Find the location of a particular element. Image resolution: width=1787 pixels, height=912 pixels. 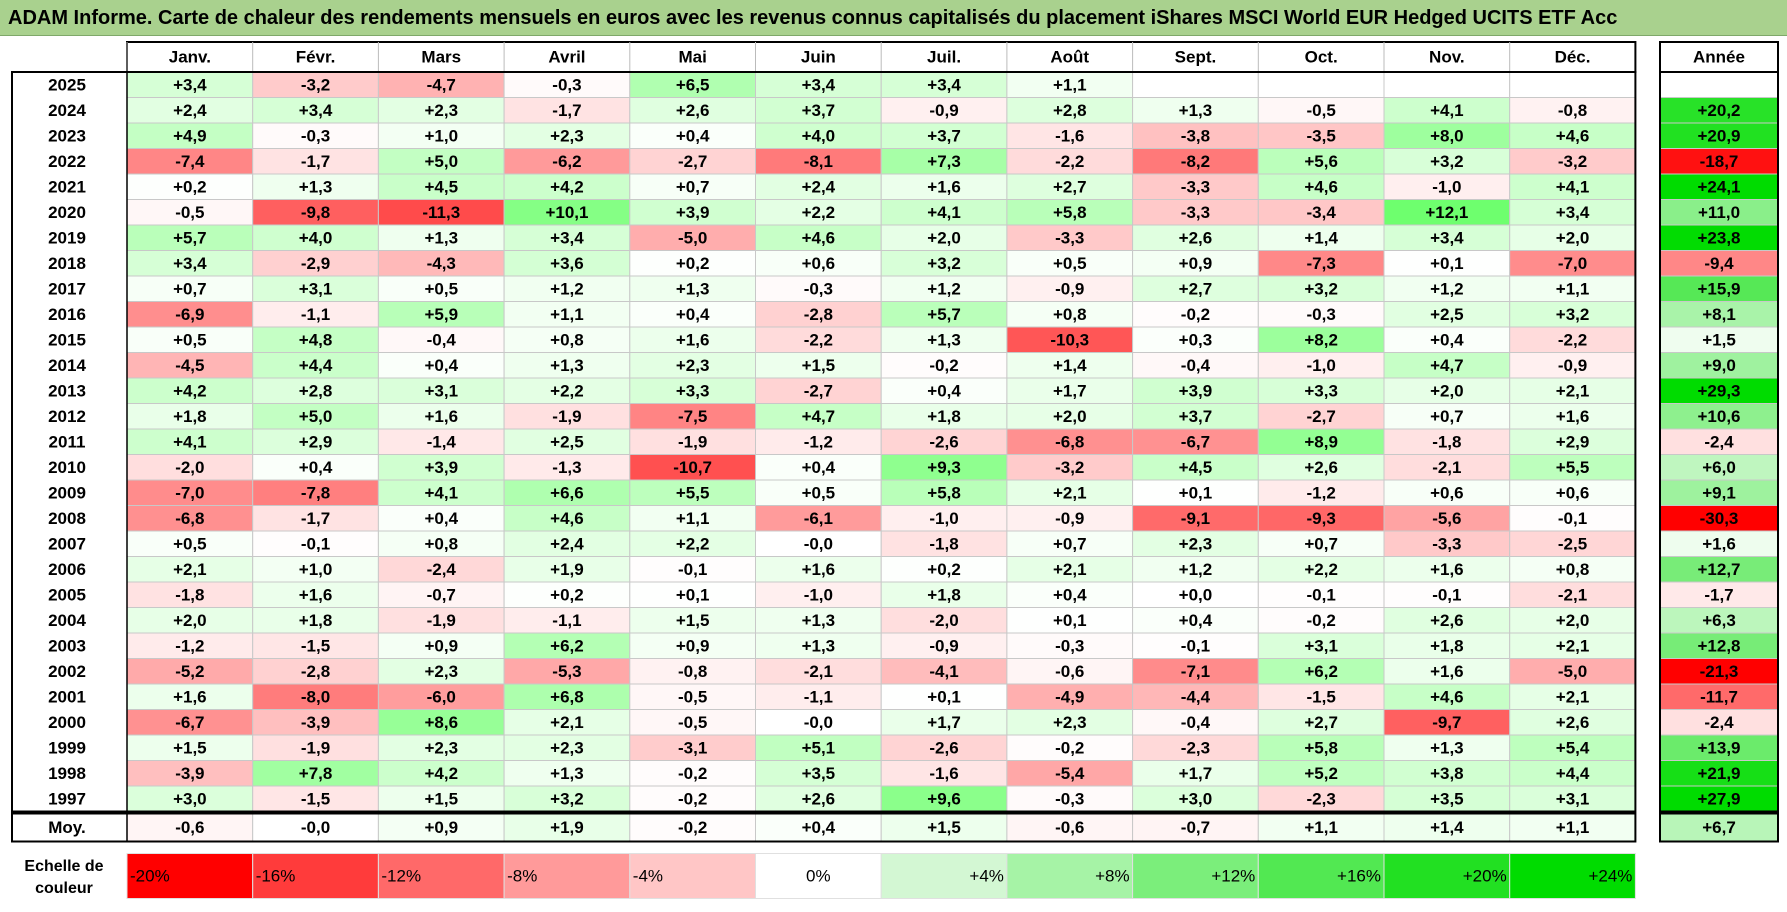

annual-value: +20,9 is located at coordinates (1718, 135).